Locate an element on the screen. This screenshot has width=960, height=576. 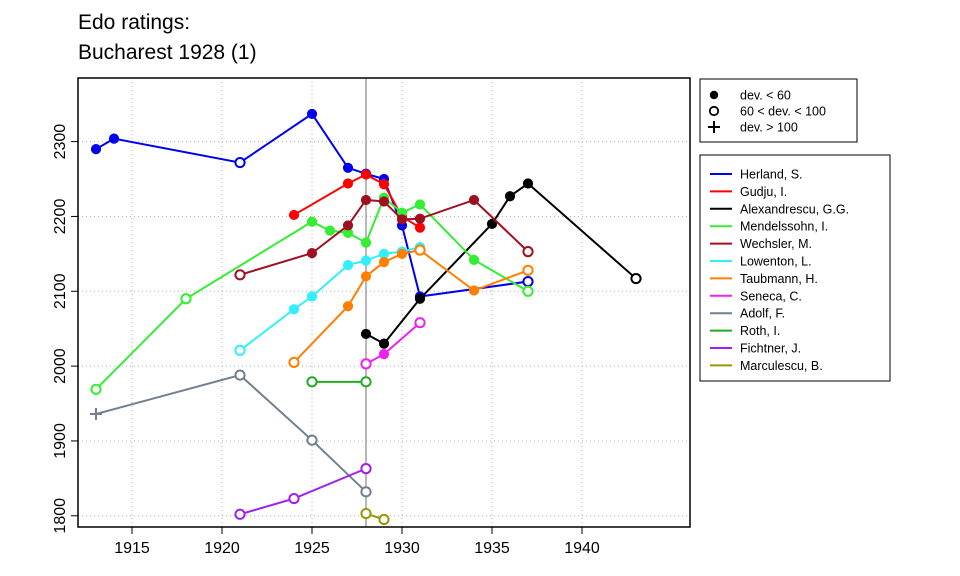
x-tick-label: 1915 is located at coordinates (132, 548).